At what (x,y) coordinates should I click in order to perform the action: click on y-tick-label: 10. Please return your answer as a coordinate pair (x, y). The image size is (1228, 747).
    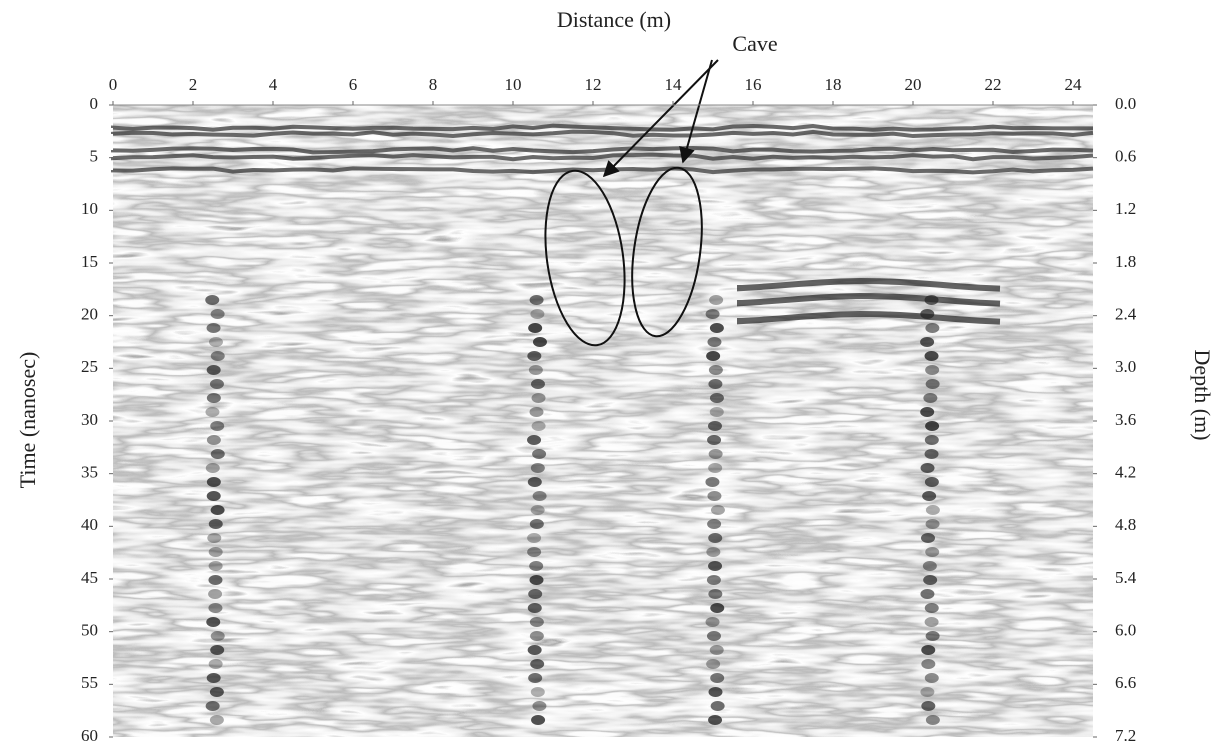
    Looking at the image, I should click on (89, 208).